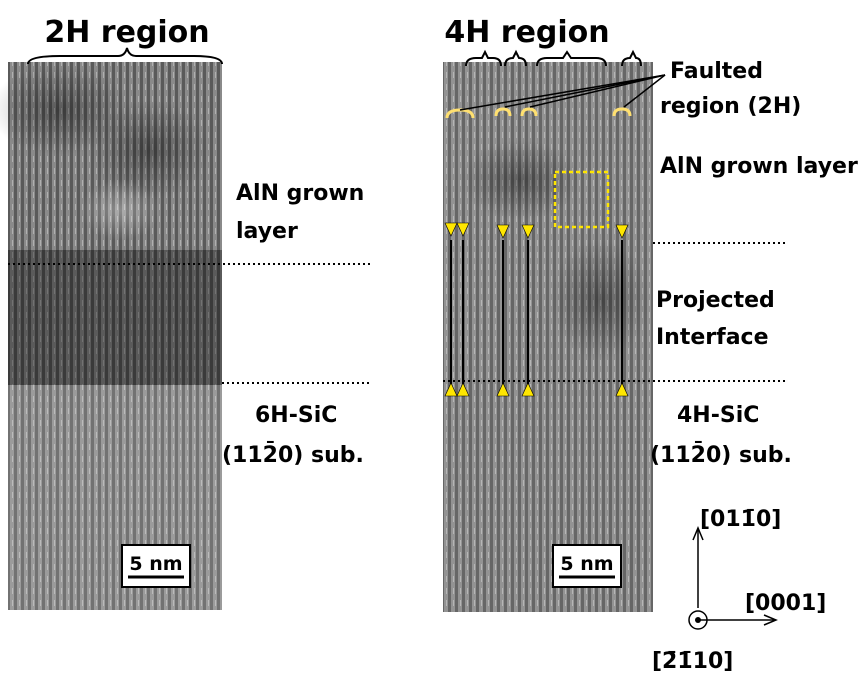 This screenshot has width=863, height=673. What do you see at coordinates (562, 92) in the screenshot?
I see `pointer-lines` at bounding box center [562, 92].